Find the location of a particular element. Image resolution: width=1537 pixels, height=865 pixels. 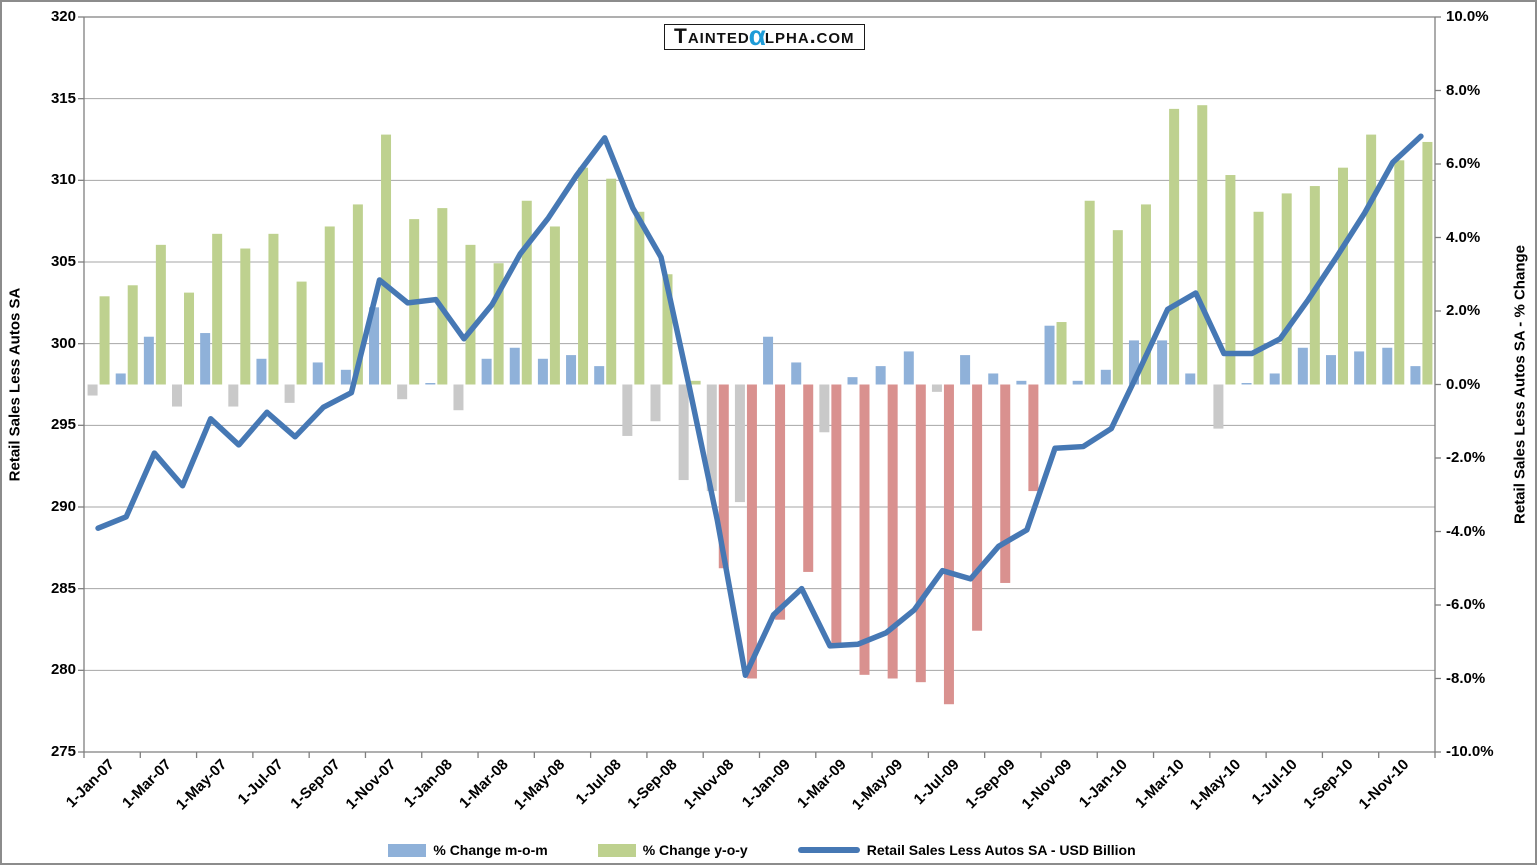

left-axis-label-290: 290 is located at coordinates (63, 506).